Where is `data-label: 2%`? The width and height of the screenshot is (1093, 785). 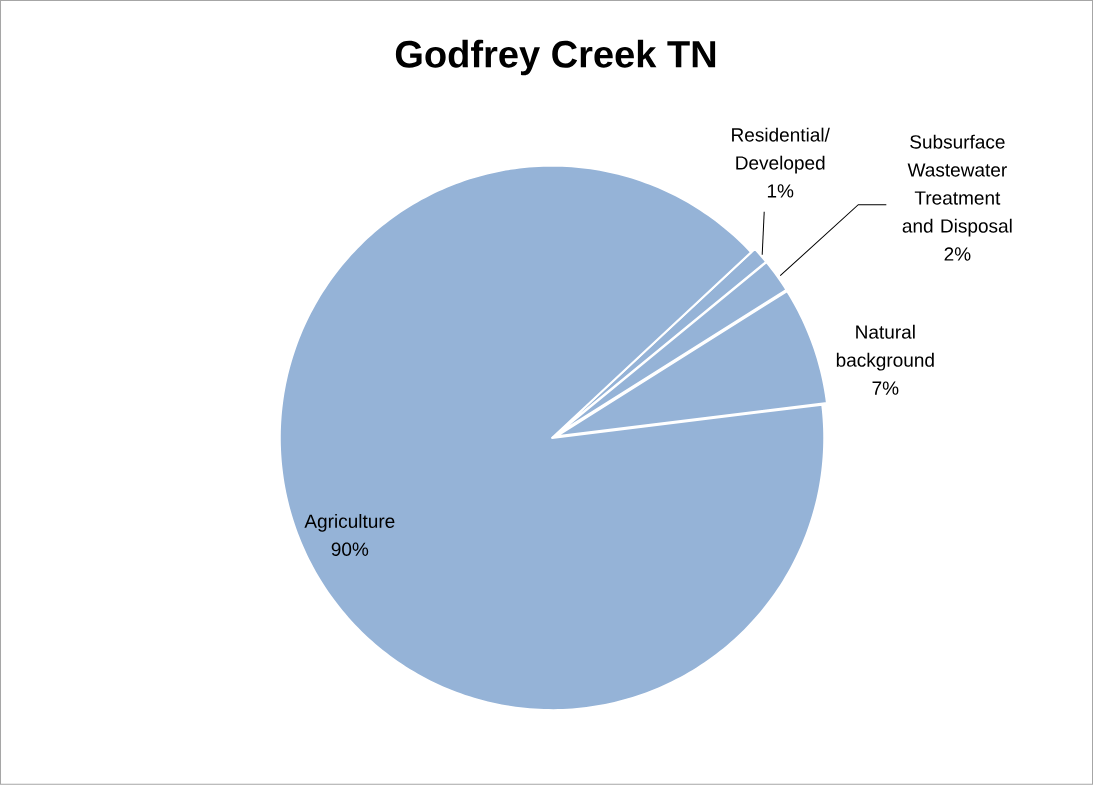
data-label: 2% is located at coordinates (957, 254).